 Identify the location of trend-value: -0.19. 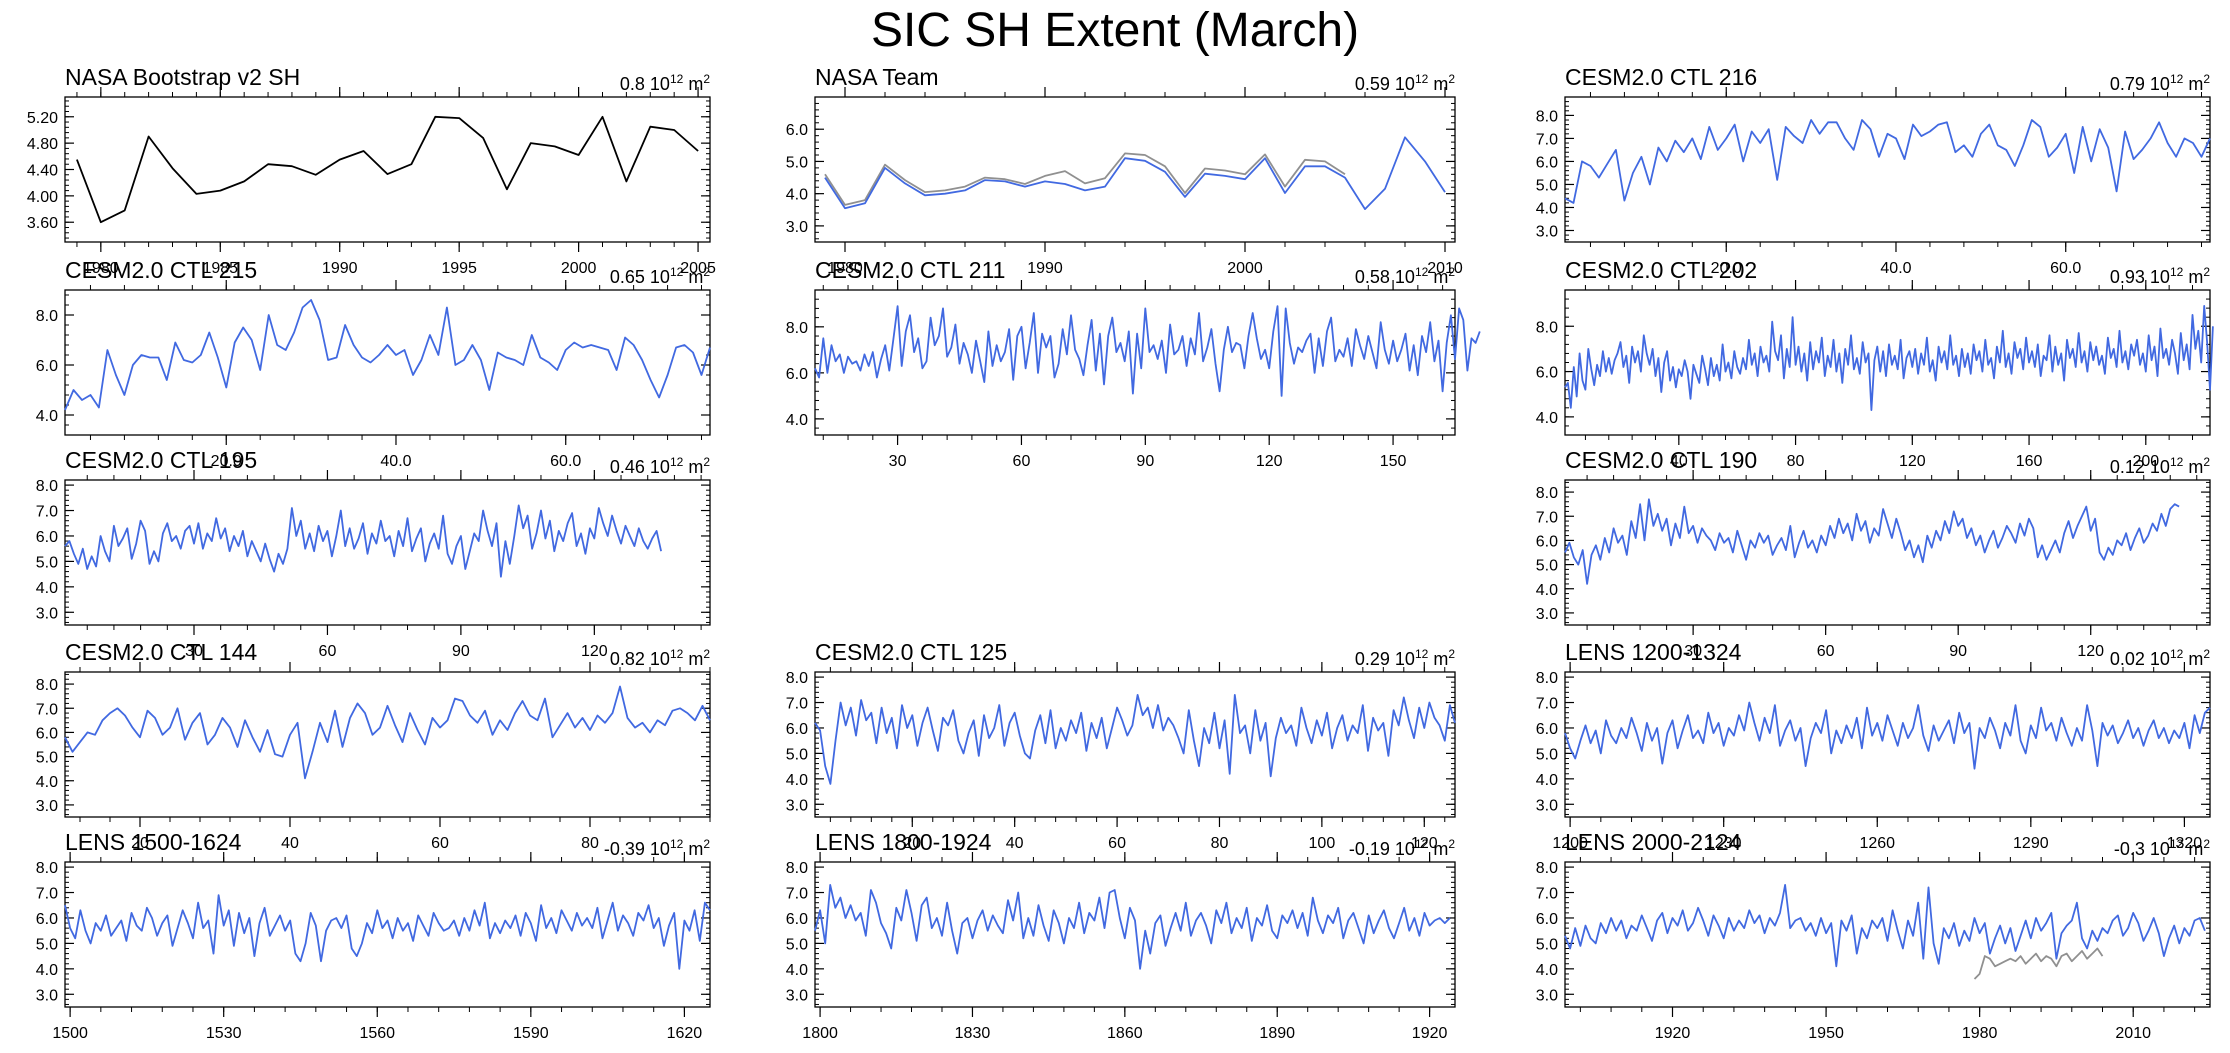
(1369, 849).